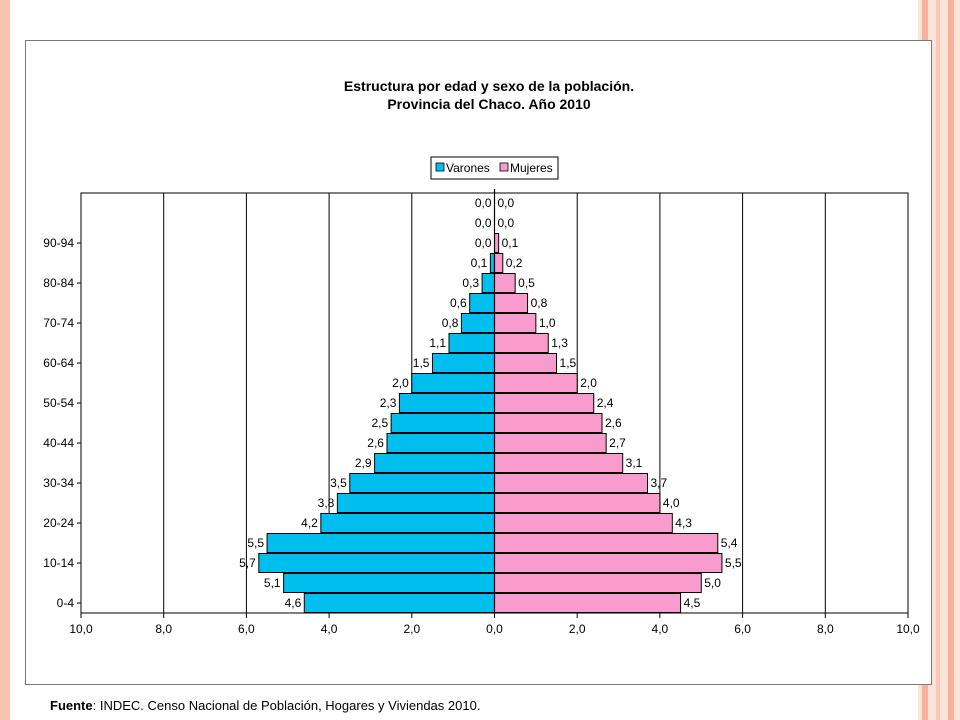  What do you see at coordinates (58, 483) in the screenshot?
I see `y-tick-label: 30-34` at bounding box center [58, 483].